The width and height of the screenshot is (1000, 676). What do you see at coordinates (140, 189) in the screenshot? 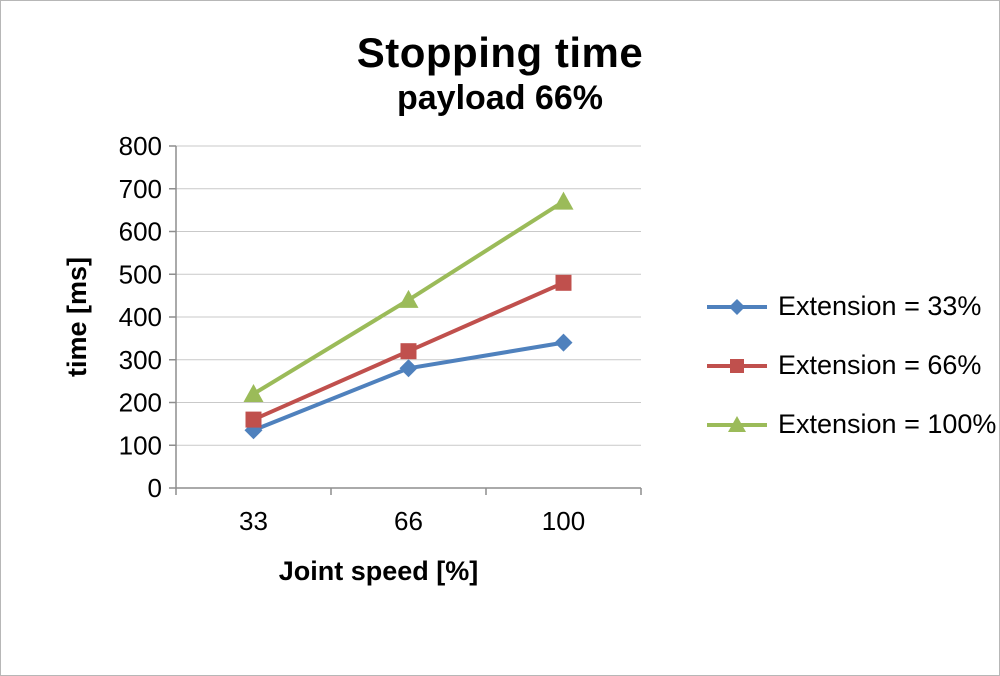
I see `y-tick-label: 700` at bounding box center [140, 189].